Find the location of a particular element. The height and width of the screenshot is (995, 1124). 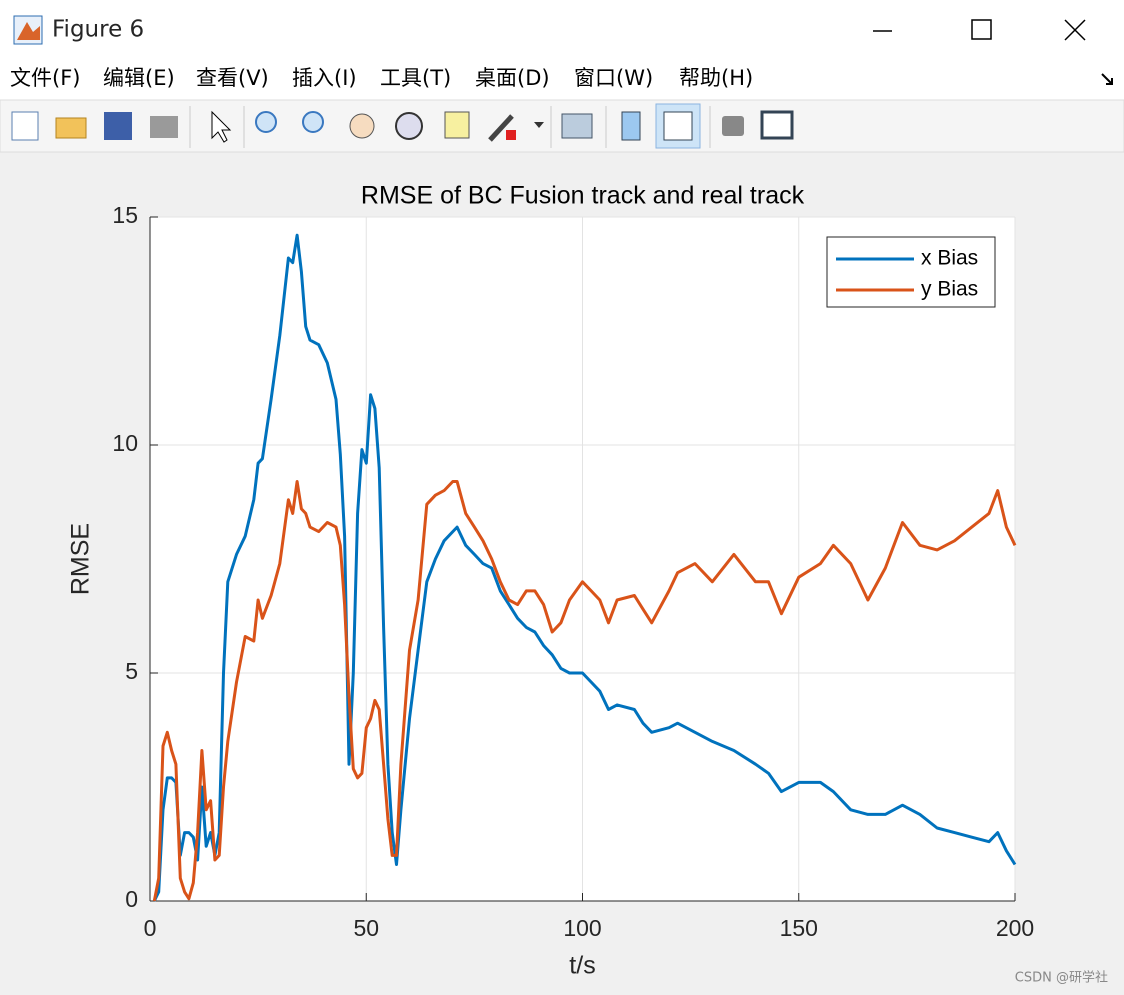

y-tick-label: 5 is located at coordinates (131, 671).